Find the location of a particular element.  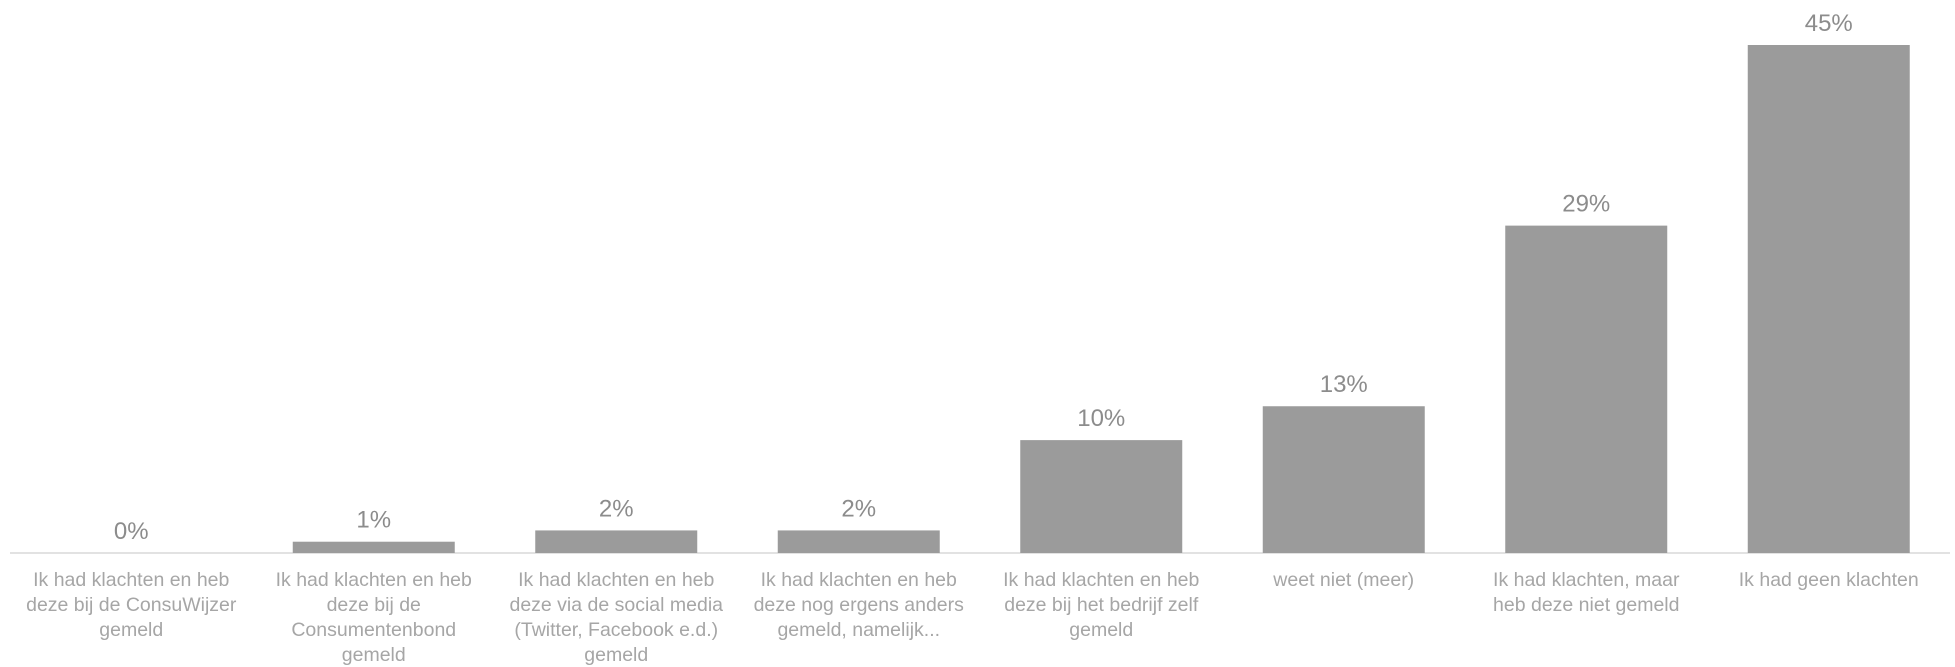

category-label-line: Consumentenbond is located at coordinates (373, 630).